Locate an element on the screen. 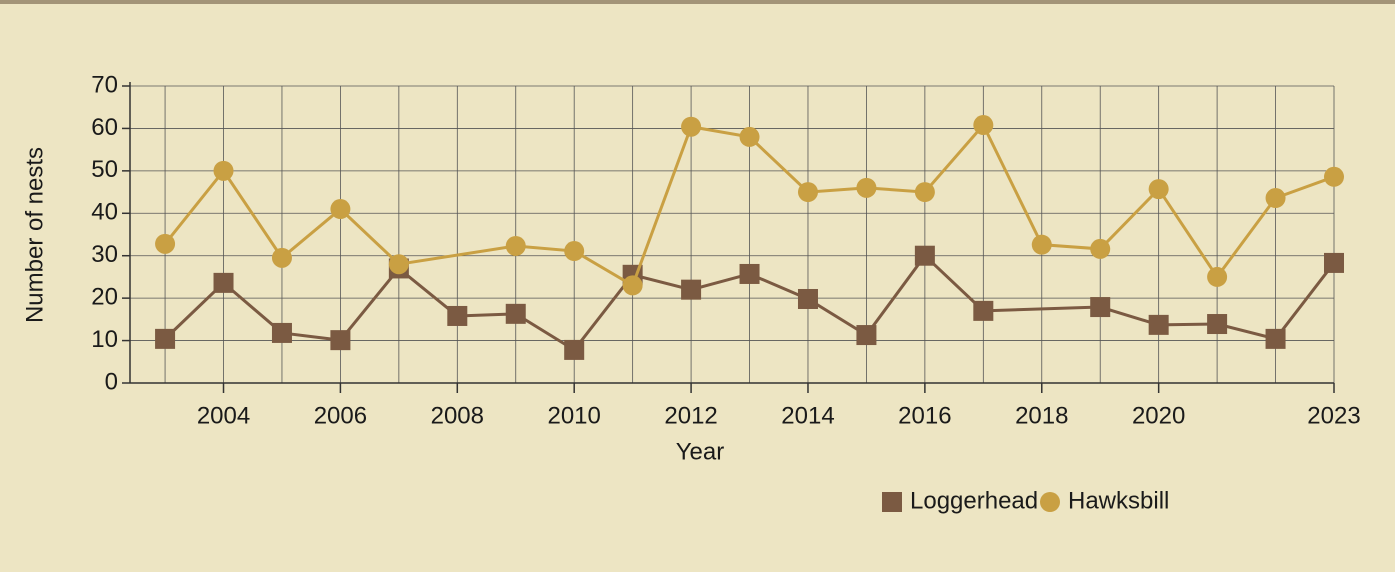 The width and height of the screenshot is (1395, 572). y-tick-label: 0 is located at coordinates (111, 381).